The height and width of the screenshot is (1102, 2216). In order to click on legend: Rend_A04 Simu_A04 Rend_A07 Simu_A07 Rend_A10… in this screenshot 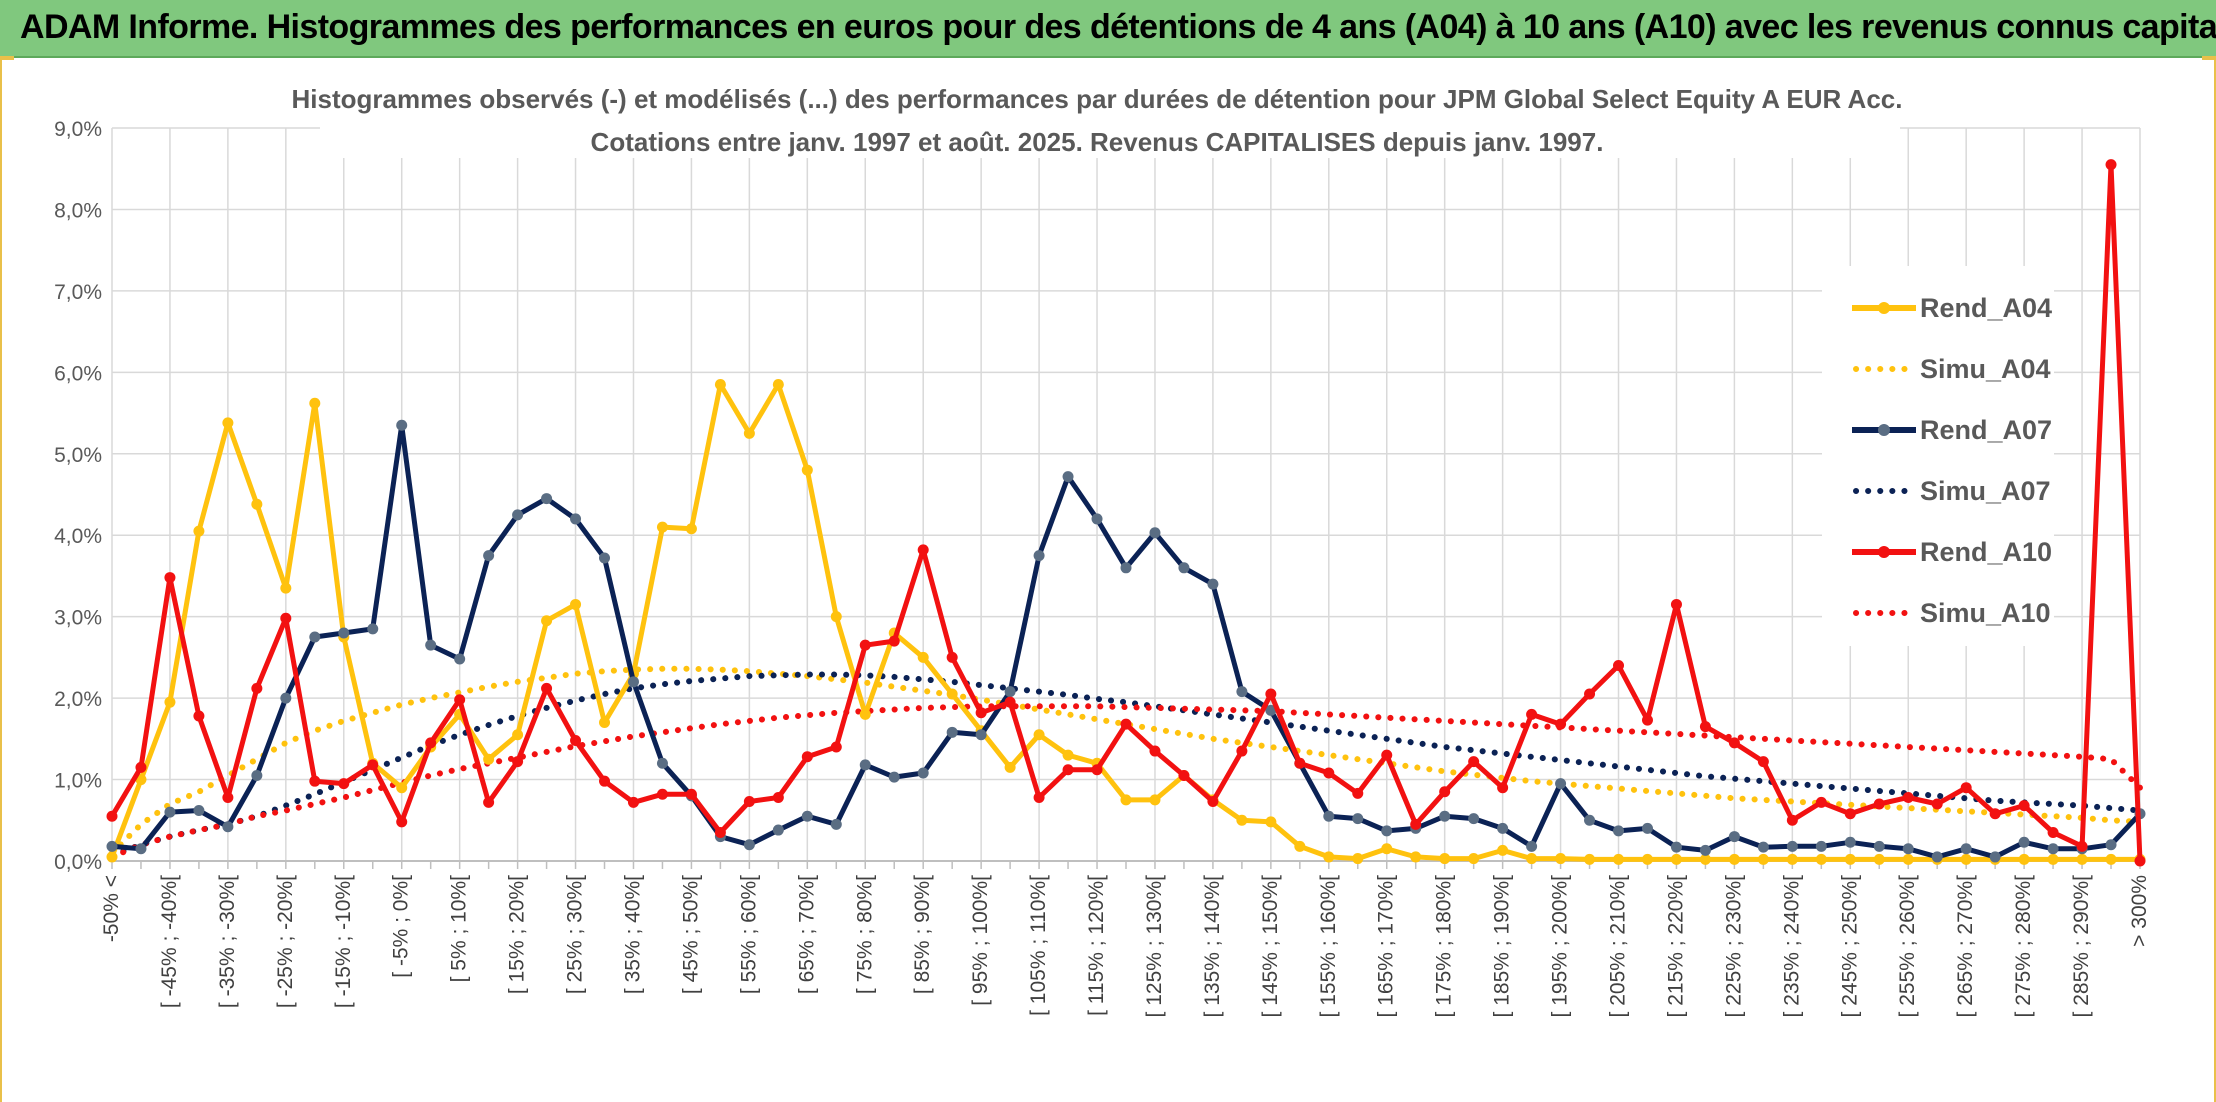, I will do `click(1952, 460)`.